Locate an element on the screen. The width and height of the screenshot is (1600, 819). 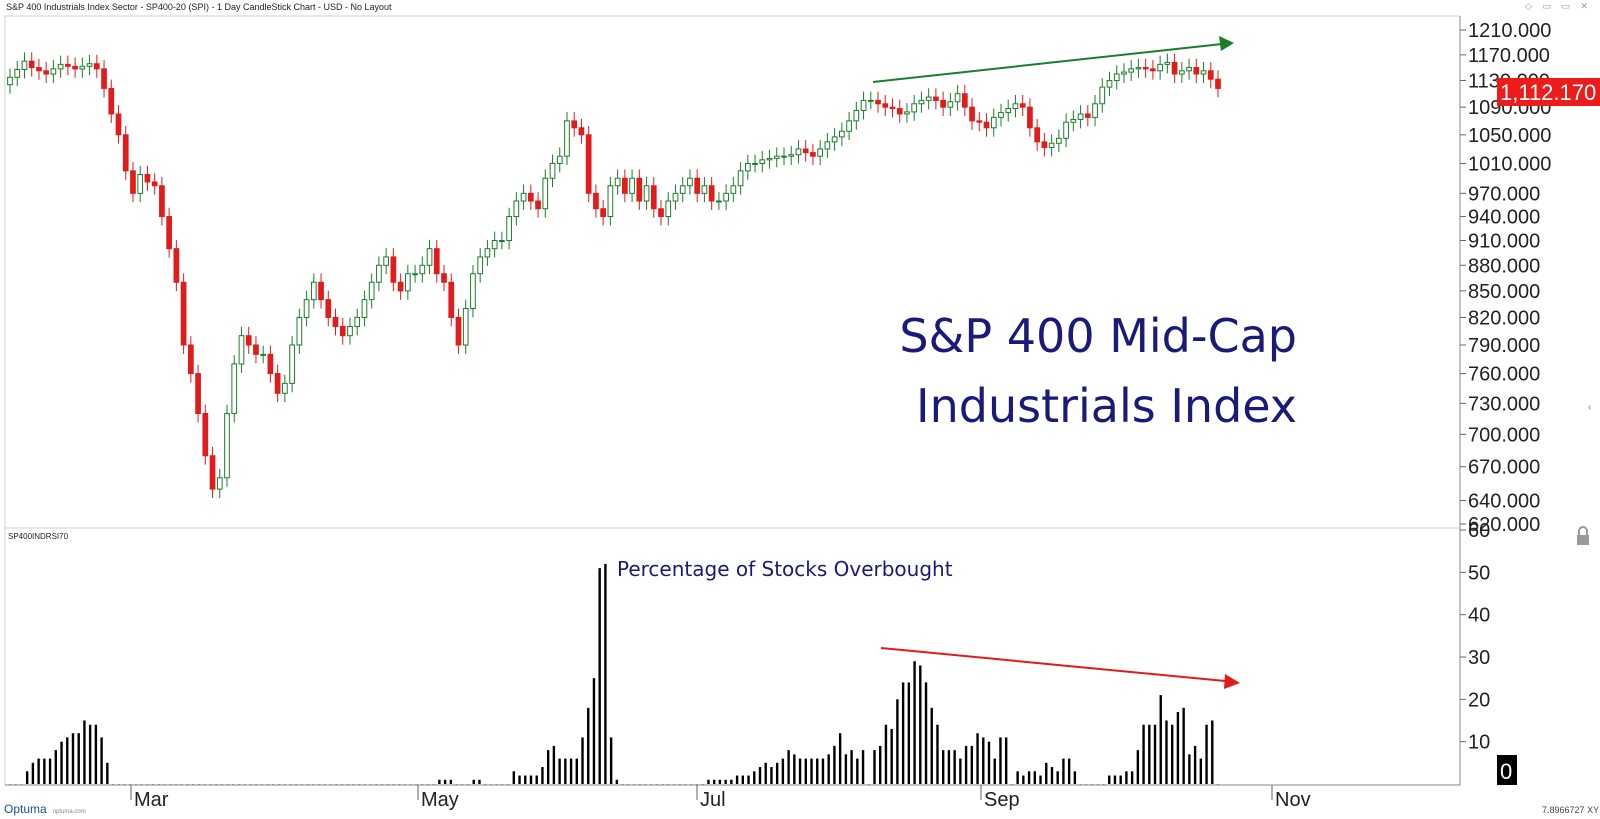
x-tick-label: Jul is located at coordinates (713, 800).